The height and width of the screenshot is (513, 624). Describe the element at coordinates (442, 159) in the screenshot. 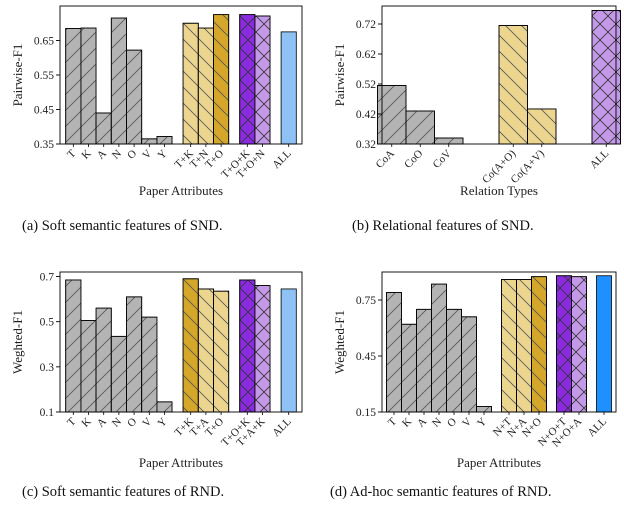

I see `x-tick-label: CoV` at that location.